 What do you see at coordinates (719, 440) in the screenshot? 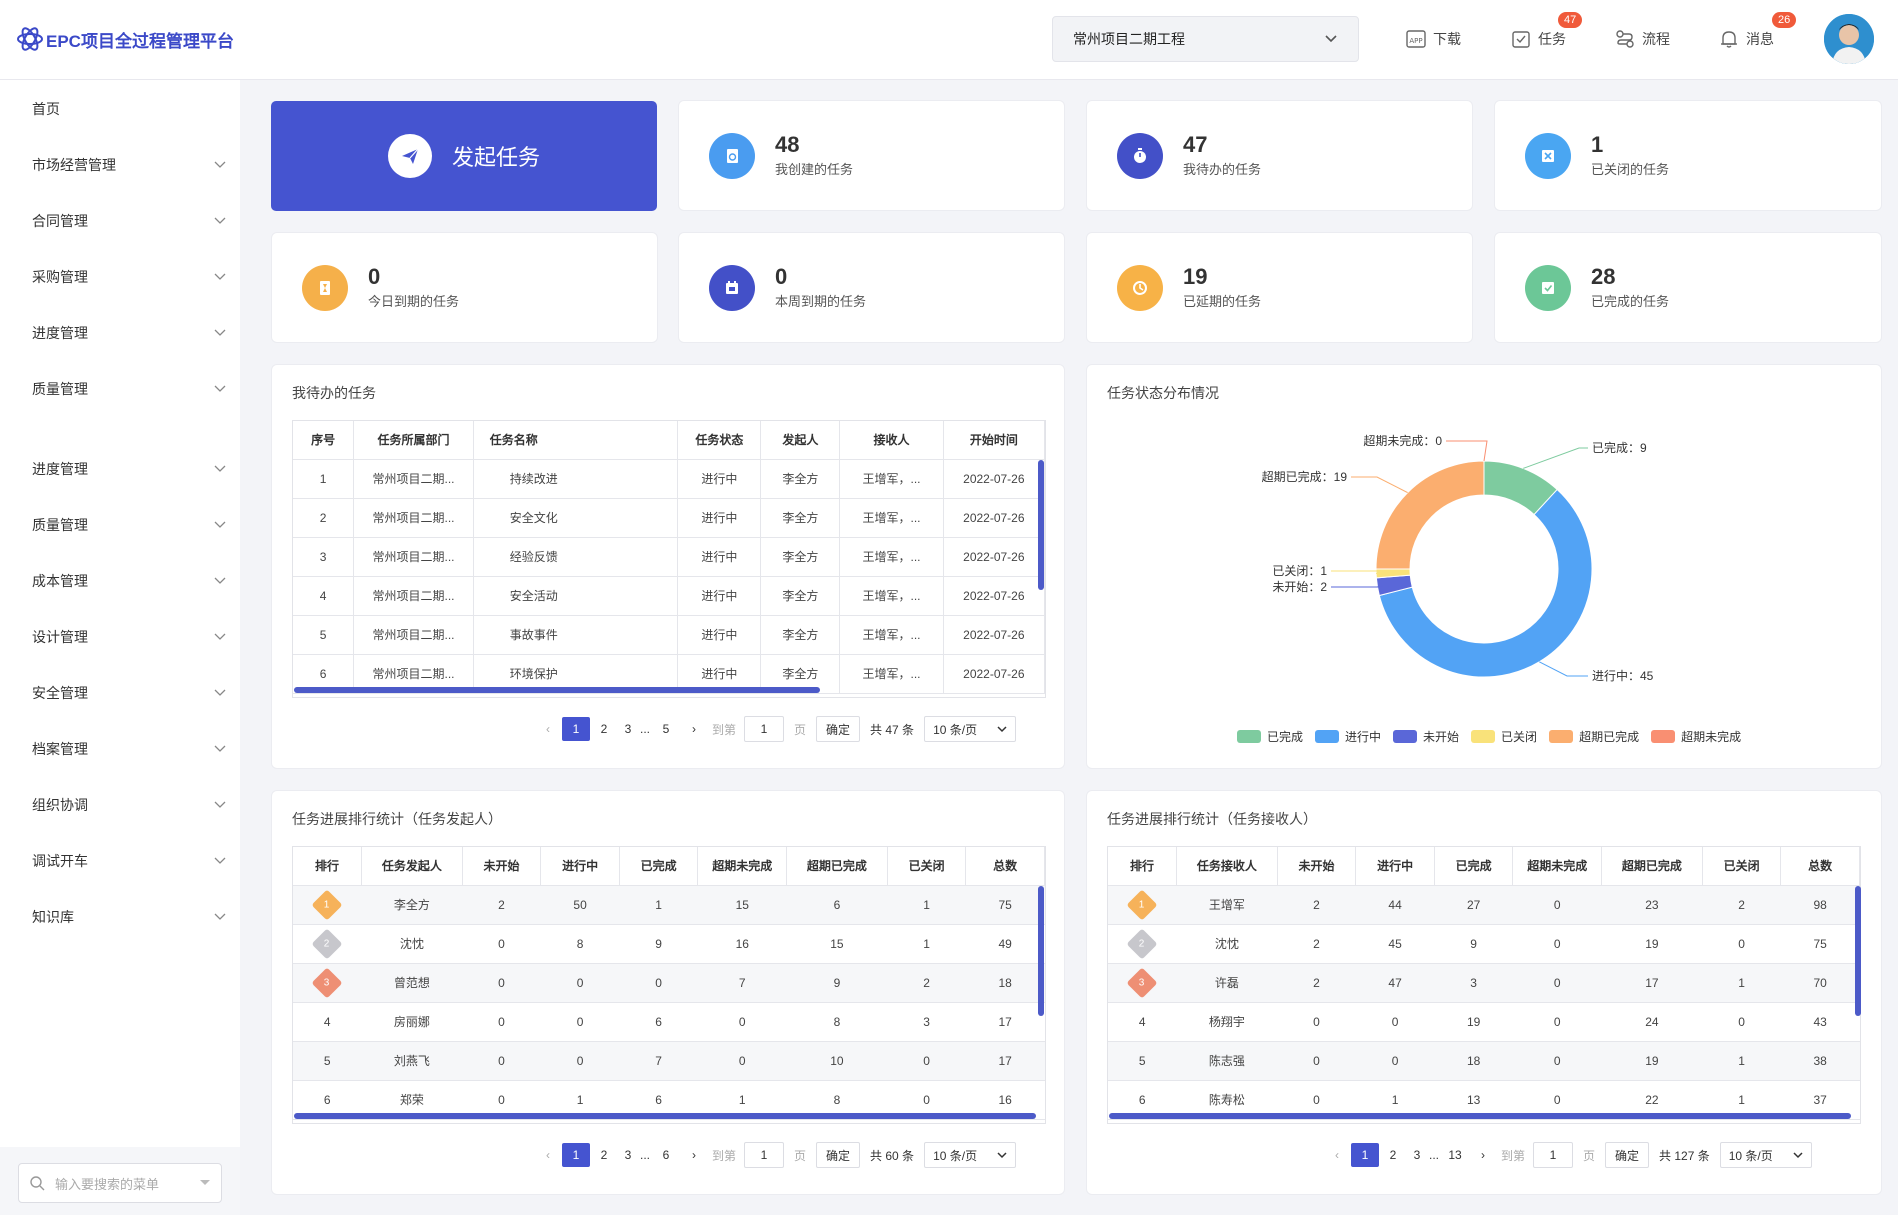
I see `table-header: 任务状态` at bounding box center [719, 440].